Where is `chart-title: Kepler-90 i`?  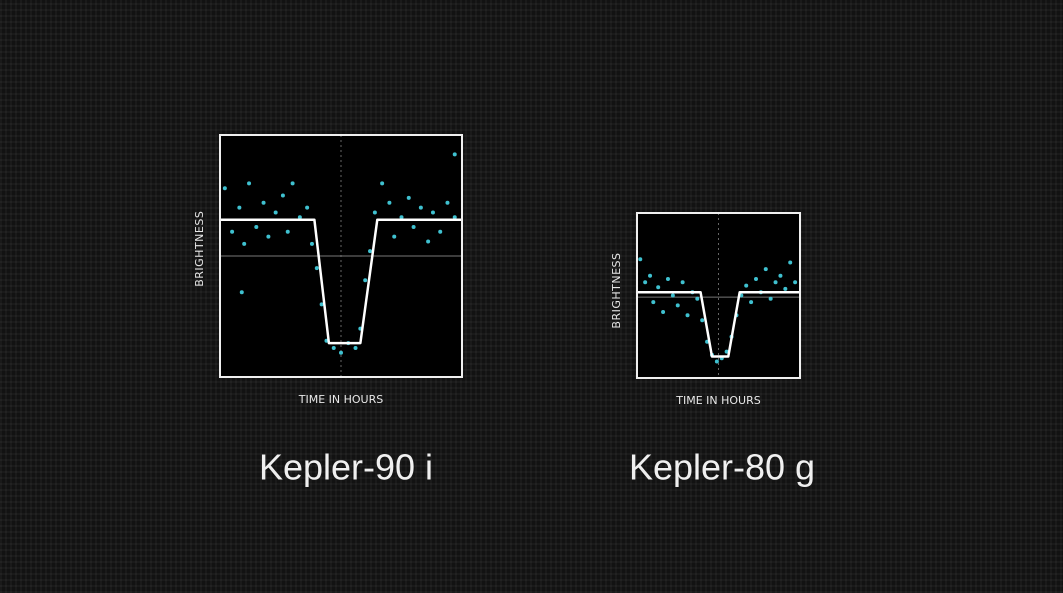 chart-title: Kepler-90 i is located at coordinates (346, 467).